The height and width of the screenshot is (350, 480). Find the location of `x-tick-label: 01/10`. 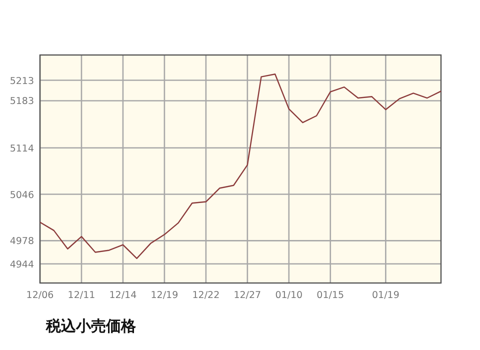

x-tick-label: 01/10 is located at coordinates (289, 295).